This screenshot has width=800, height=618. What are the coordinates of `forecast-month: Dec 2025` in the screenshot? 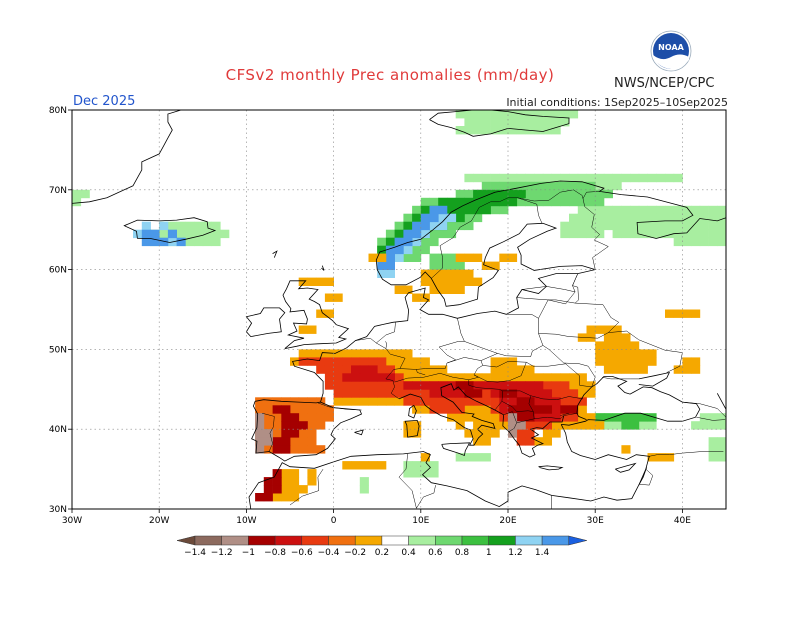 It's located at (104, 101).